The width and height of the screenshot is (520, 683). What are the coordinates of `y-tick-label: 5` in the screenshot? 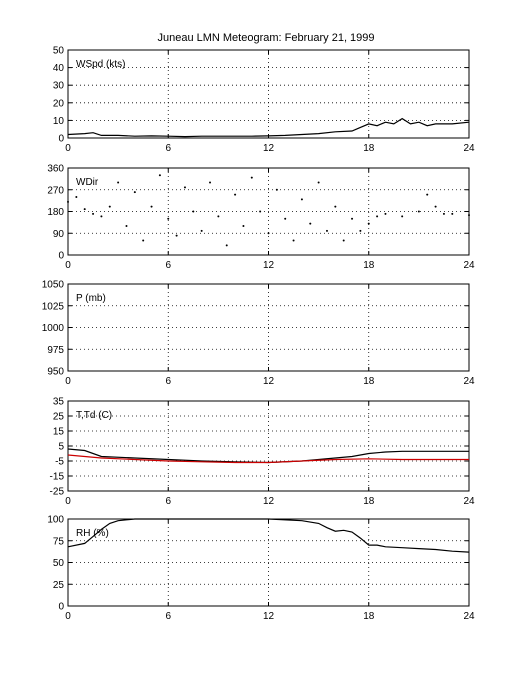 It's located at (61, 447).